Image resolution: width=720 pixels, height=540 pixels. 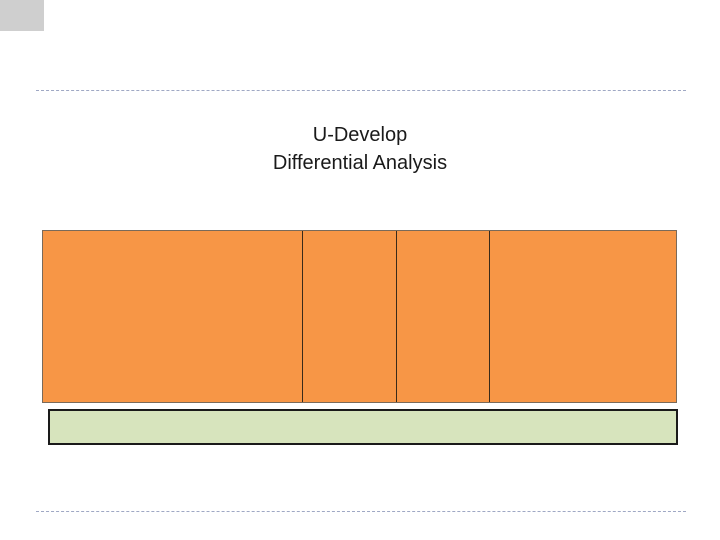 I want to click on corner-placeholder, so click(x=22, y=15).